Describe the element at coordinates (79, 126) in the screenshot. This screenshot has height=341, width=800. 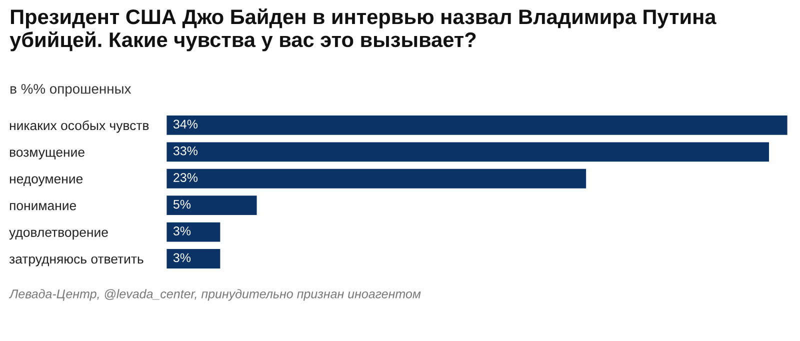
I see `y-tick-label: никаких особых чувств` at that location.